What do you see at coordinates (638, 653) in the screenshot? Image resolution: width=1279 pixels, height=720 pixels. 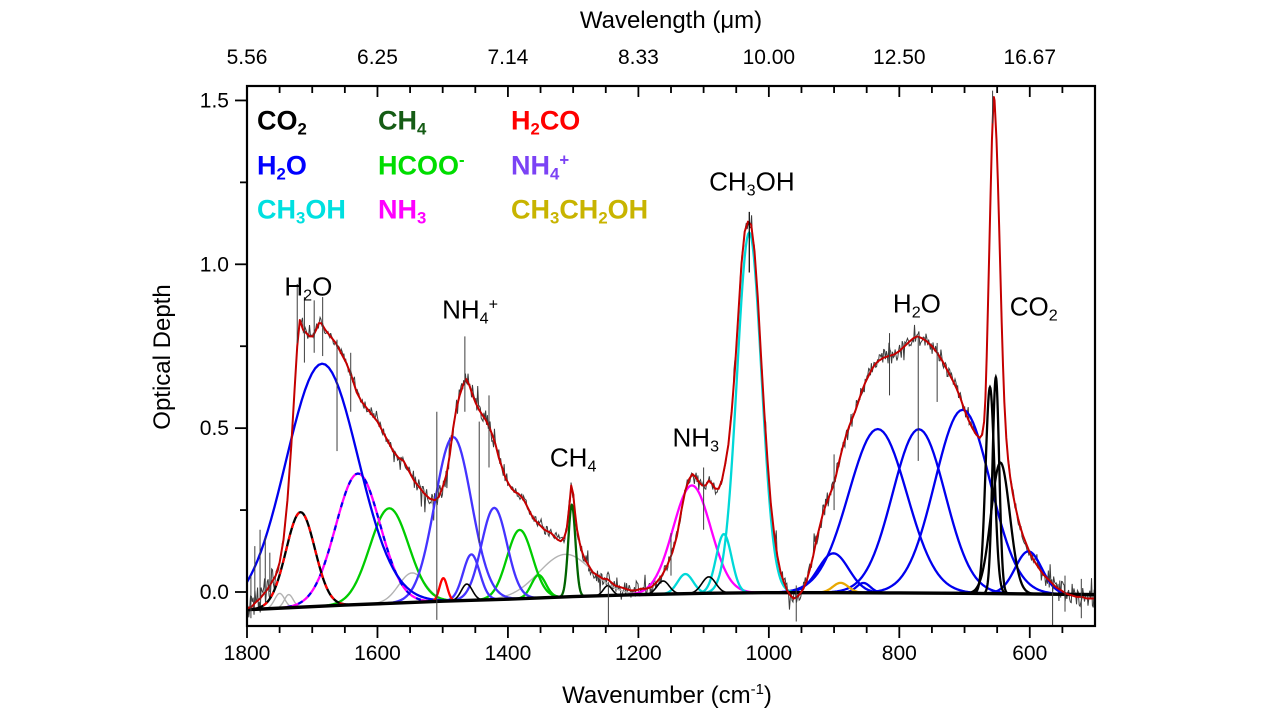 I see `x-tick-label: 1200` at bounding box center [638, 653].